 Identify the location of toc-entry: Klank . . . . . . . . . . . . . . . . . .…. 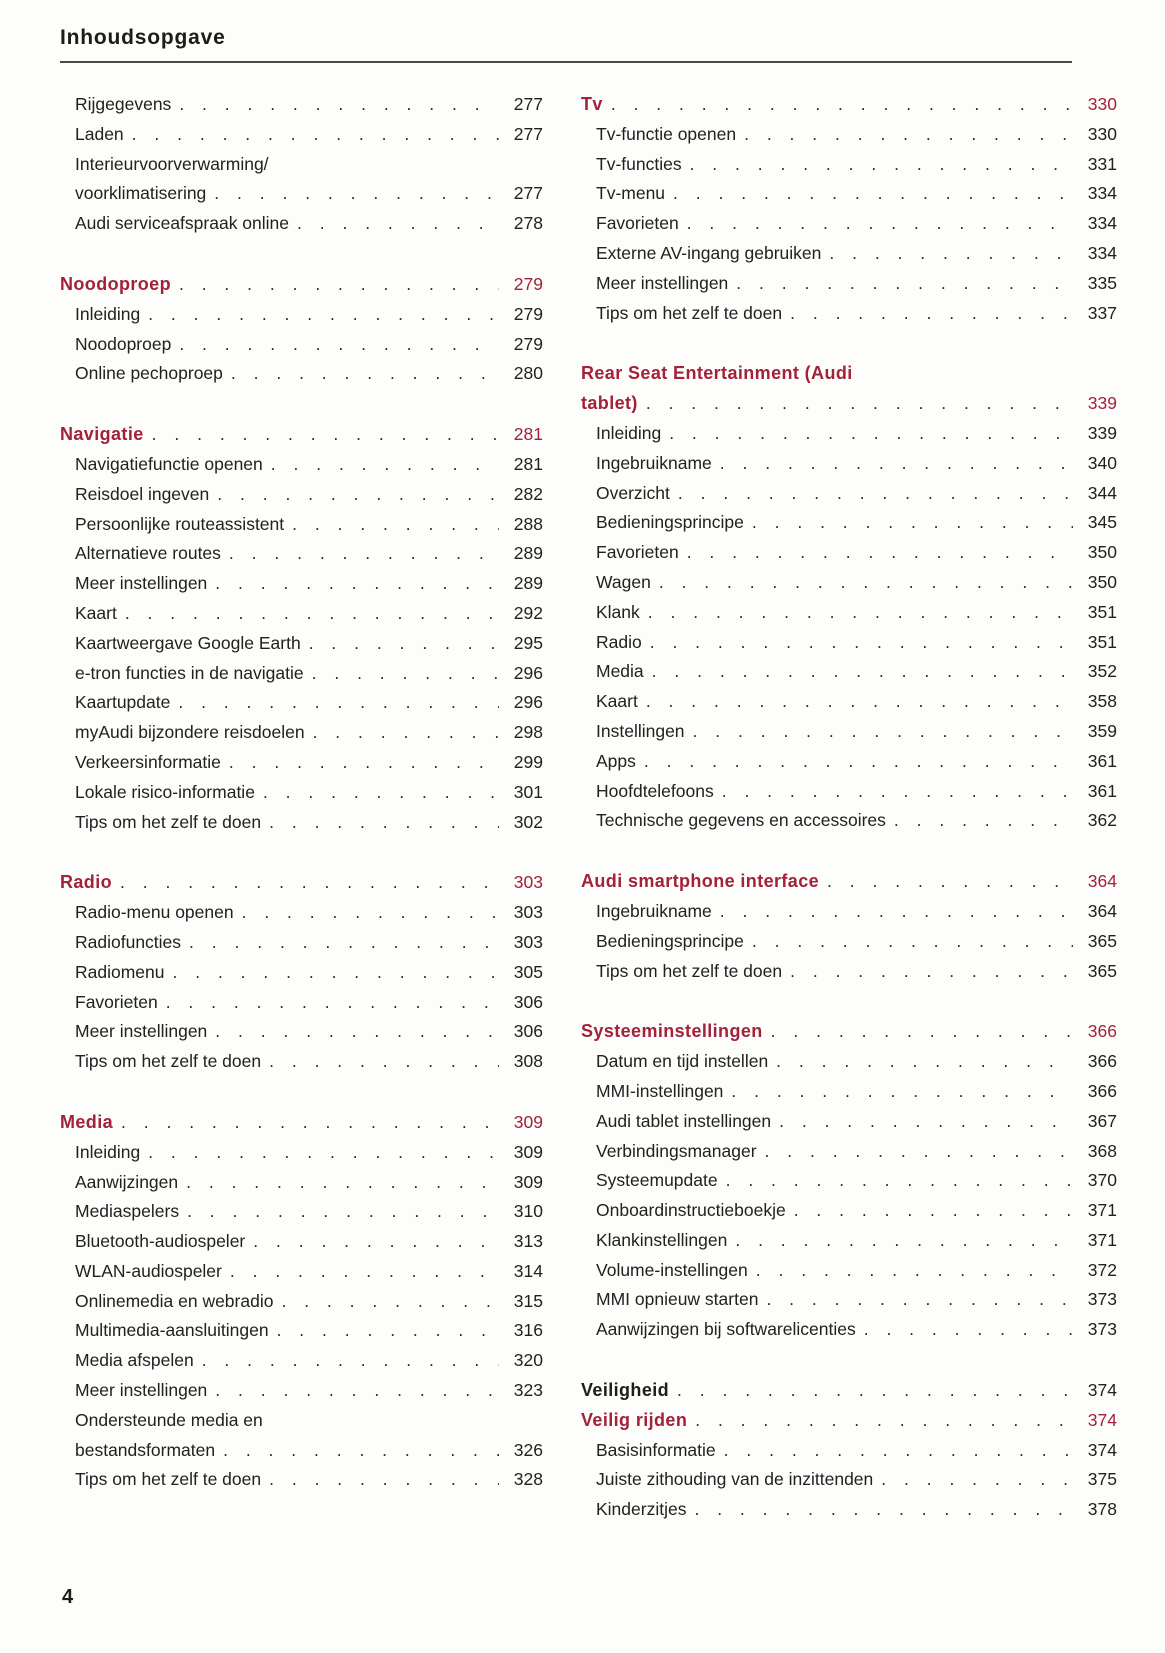
(849, 613).